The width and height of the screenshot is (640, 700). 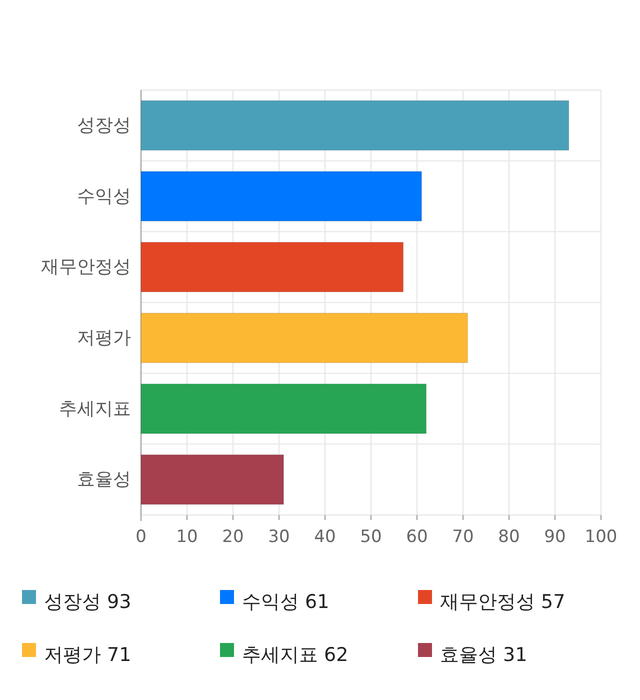 What do you see at coordinates (279, 537) in the screenshot?
I see `x-tick-label: 30` at bounding box center [279, 537].